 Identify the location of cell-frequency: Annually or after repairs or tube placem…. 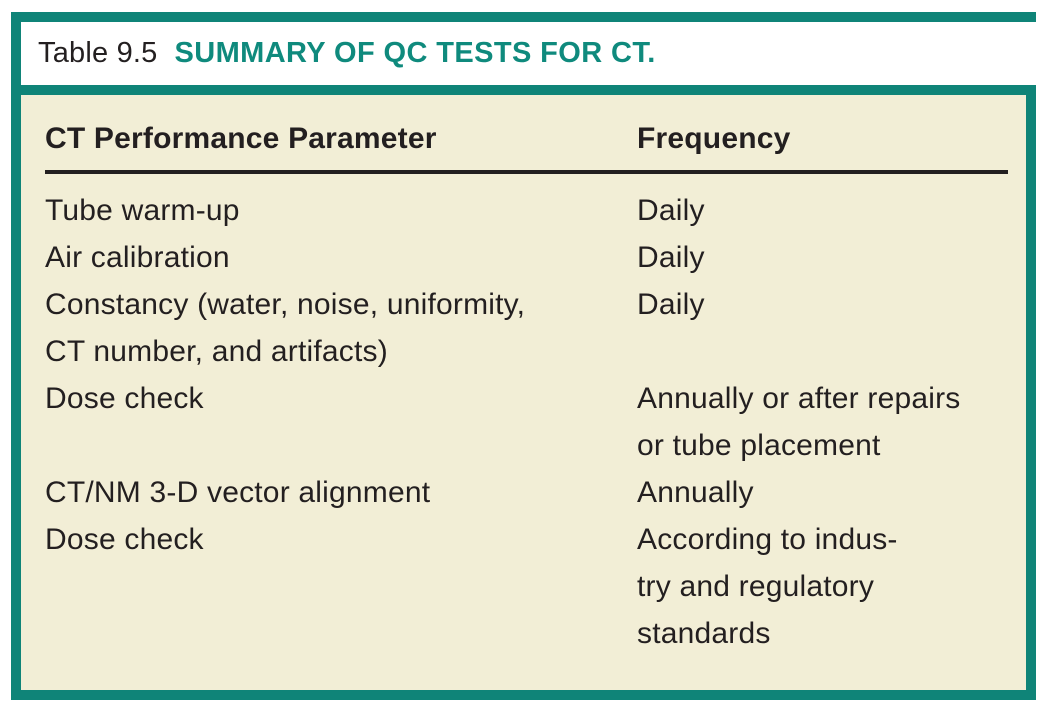
(799, 422).